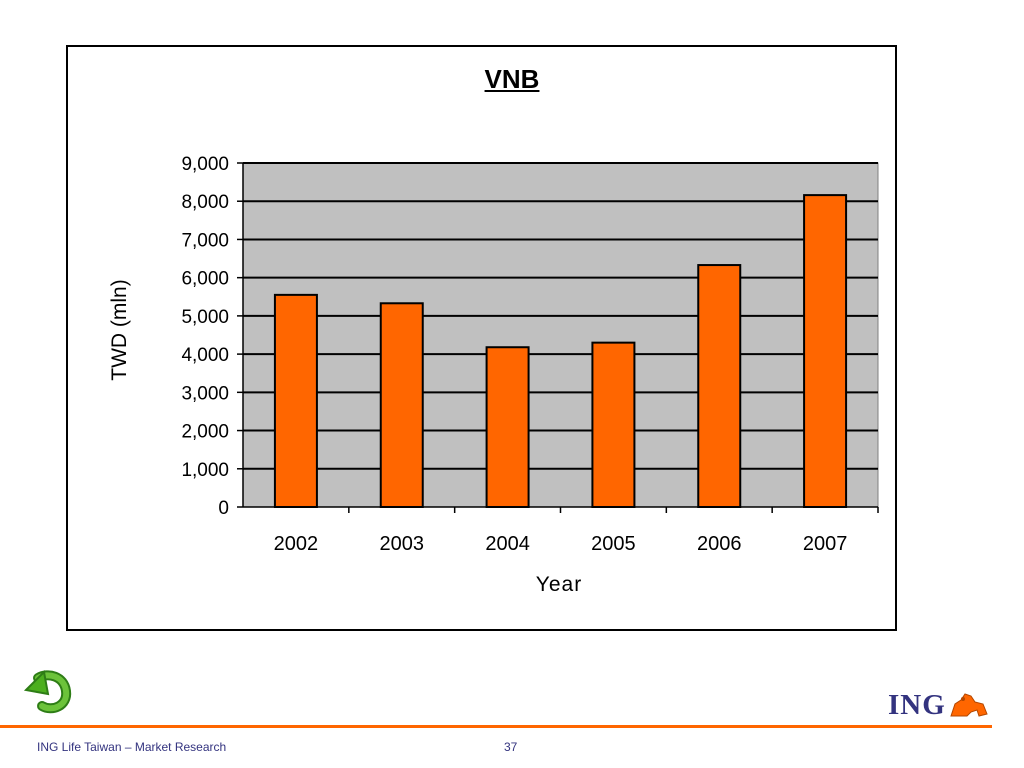 The width and height of the screenshot is (1024, 768). I want to click on y-tick-label: 0, so click(223, 508).